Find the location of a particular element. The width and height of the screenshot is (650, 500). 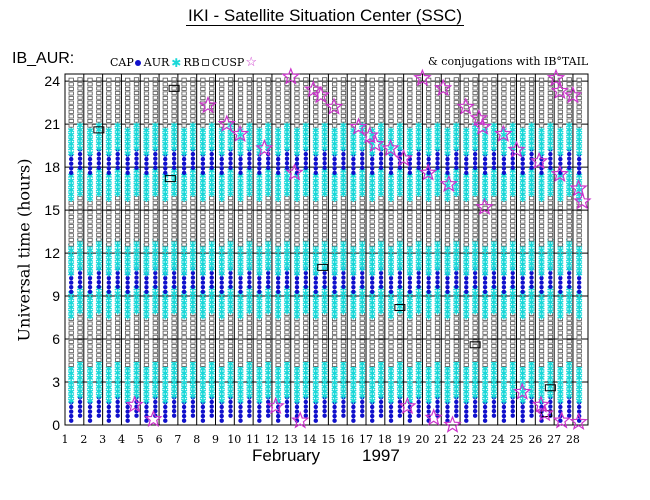

y-tick-label: 12 is located at coordinates (52, 253).